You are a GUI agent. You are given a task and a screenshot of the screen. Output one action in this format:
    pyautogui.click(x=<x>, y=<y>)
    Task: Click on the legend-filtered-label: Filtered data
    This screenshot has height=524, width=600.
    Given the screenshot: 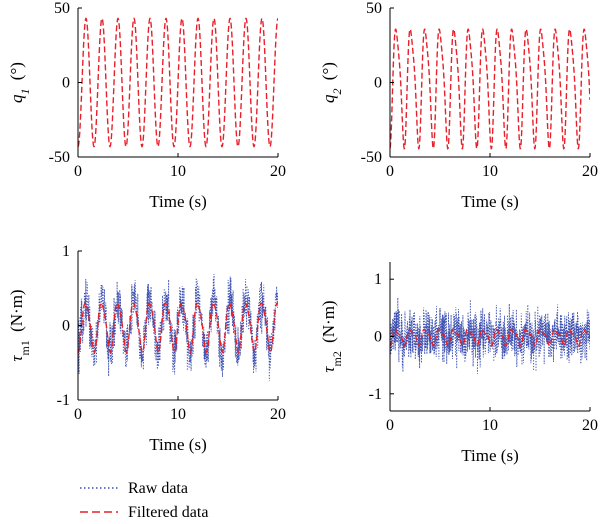 What is the action you would take?
    pyautogui.click(x=168, y=512)
    